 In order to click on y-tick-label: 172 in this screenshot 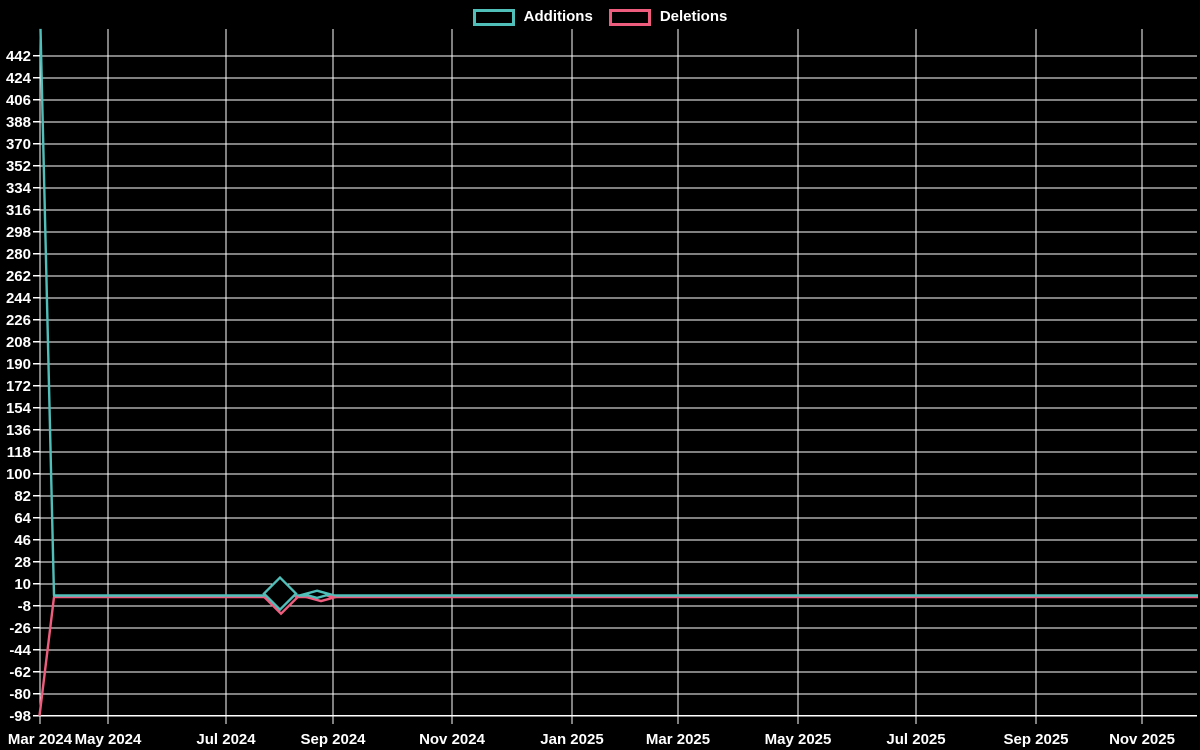, I will do `click(18, 386)`.